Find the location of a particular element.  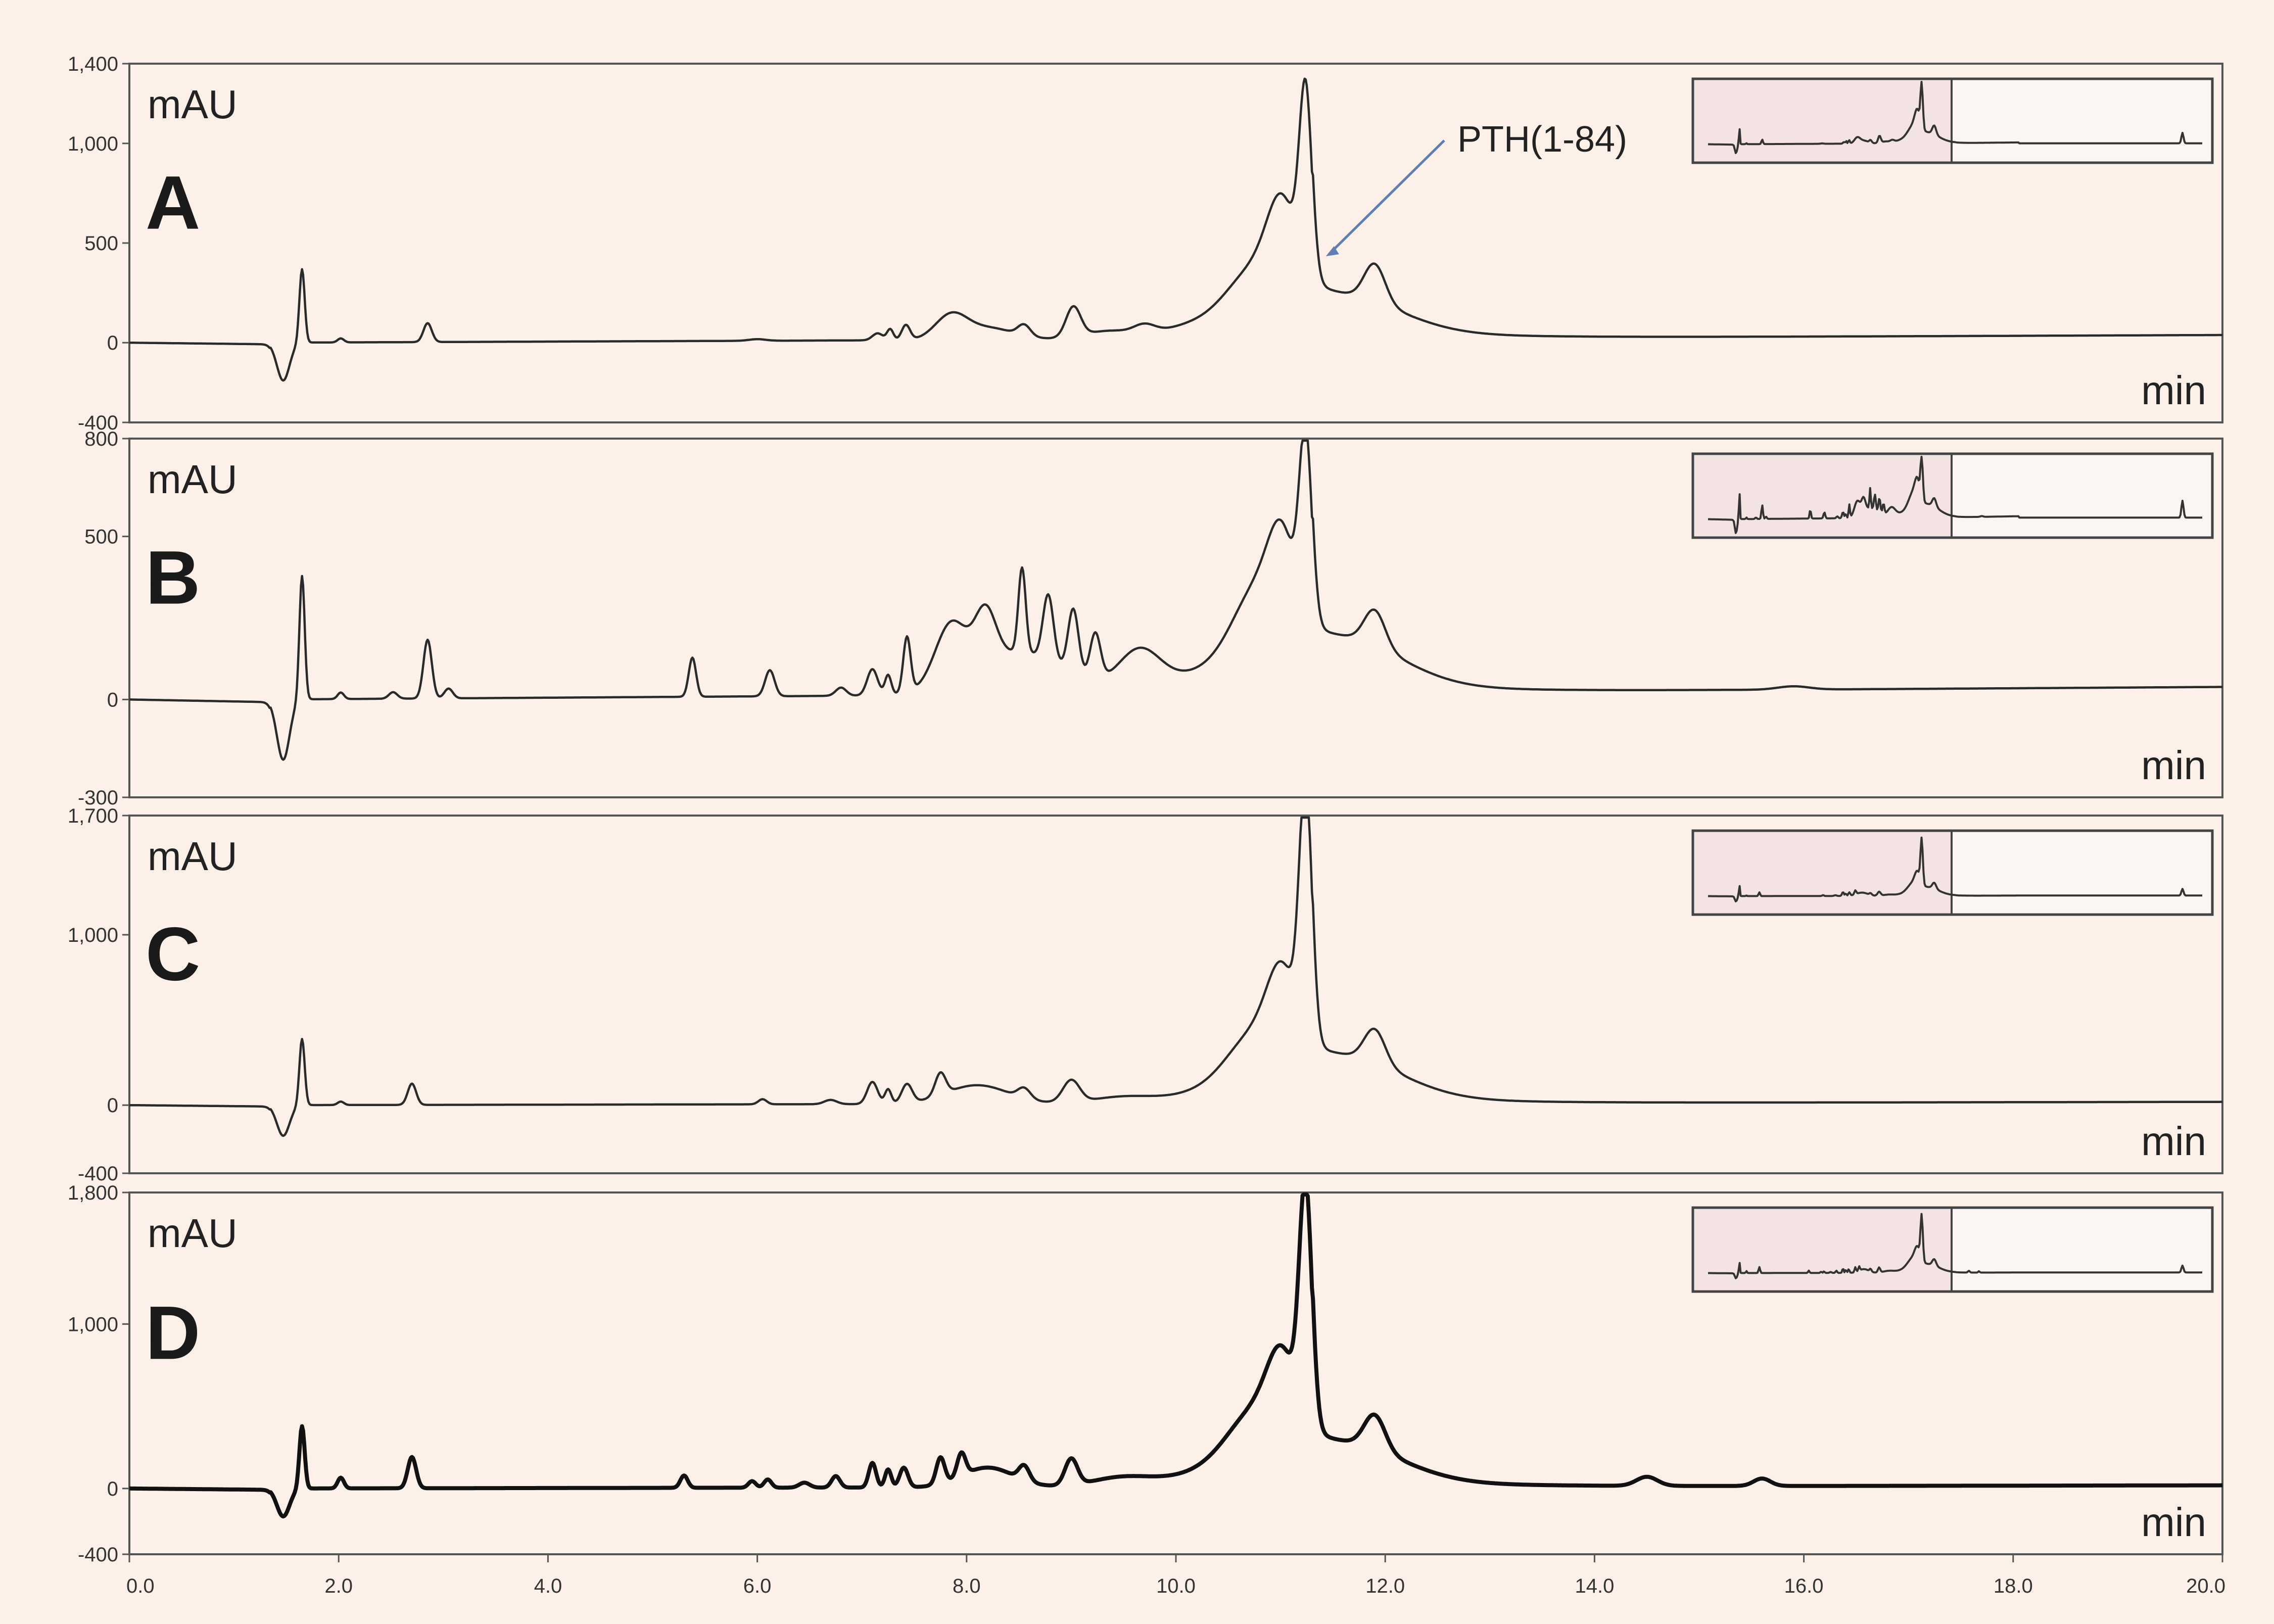

annotation-arrow is located at coordinates (1386, 197).